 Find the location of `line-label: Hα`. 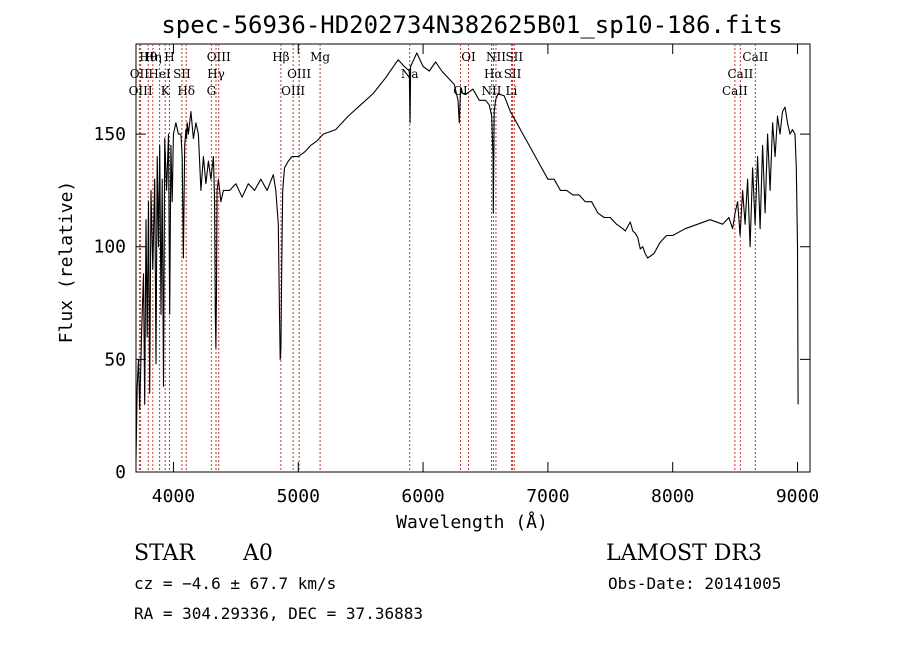

line-label: Hα is located at coordinates (493, 74).